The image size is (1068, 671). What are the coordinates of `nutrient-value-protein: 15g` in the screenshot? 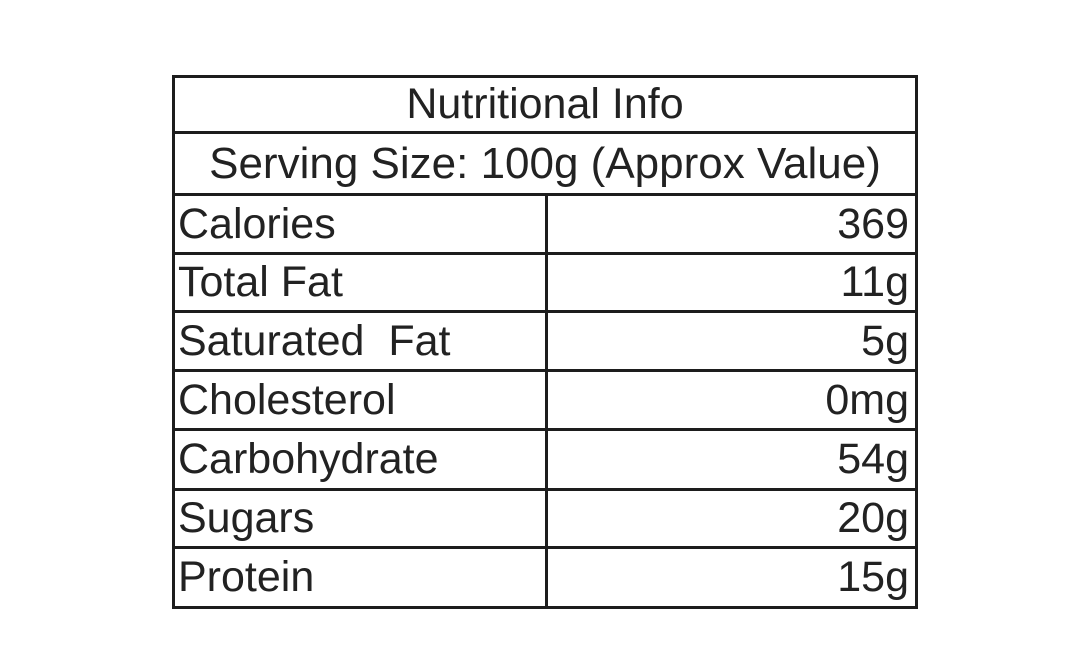 It's located at (873, 577).